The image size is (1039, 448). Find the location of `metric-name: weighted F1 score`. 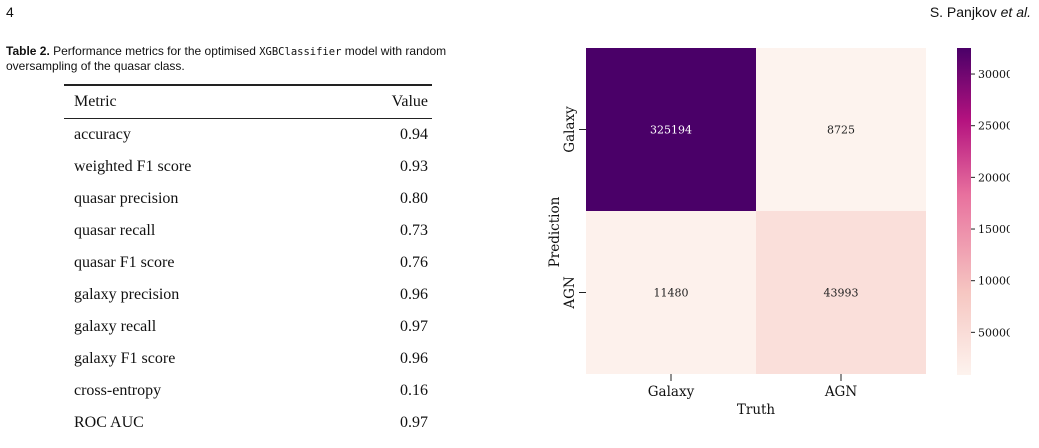

metric-name: weighted F1 score is located at coordinates (133, 166).